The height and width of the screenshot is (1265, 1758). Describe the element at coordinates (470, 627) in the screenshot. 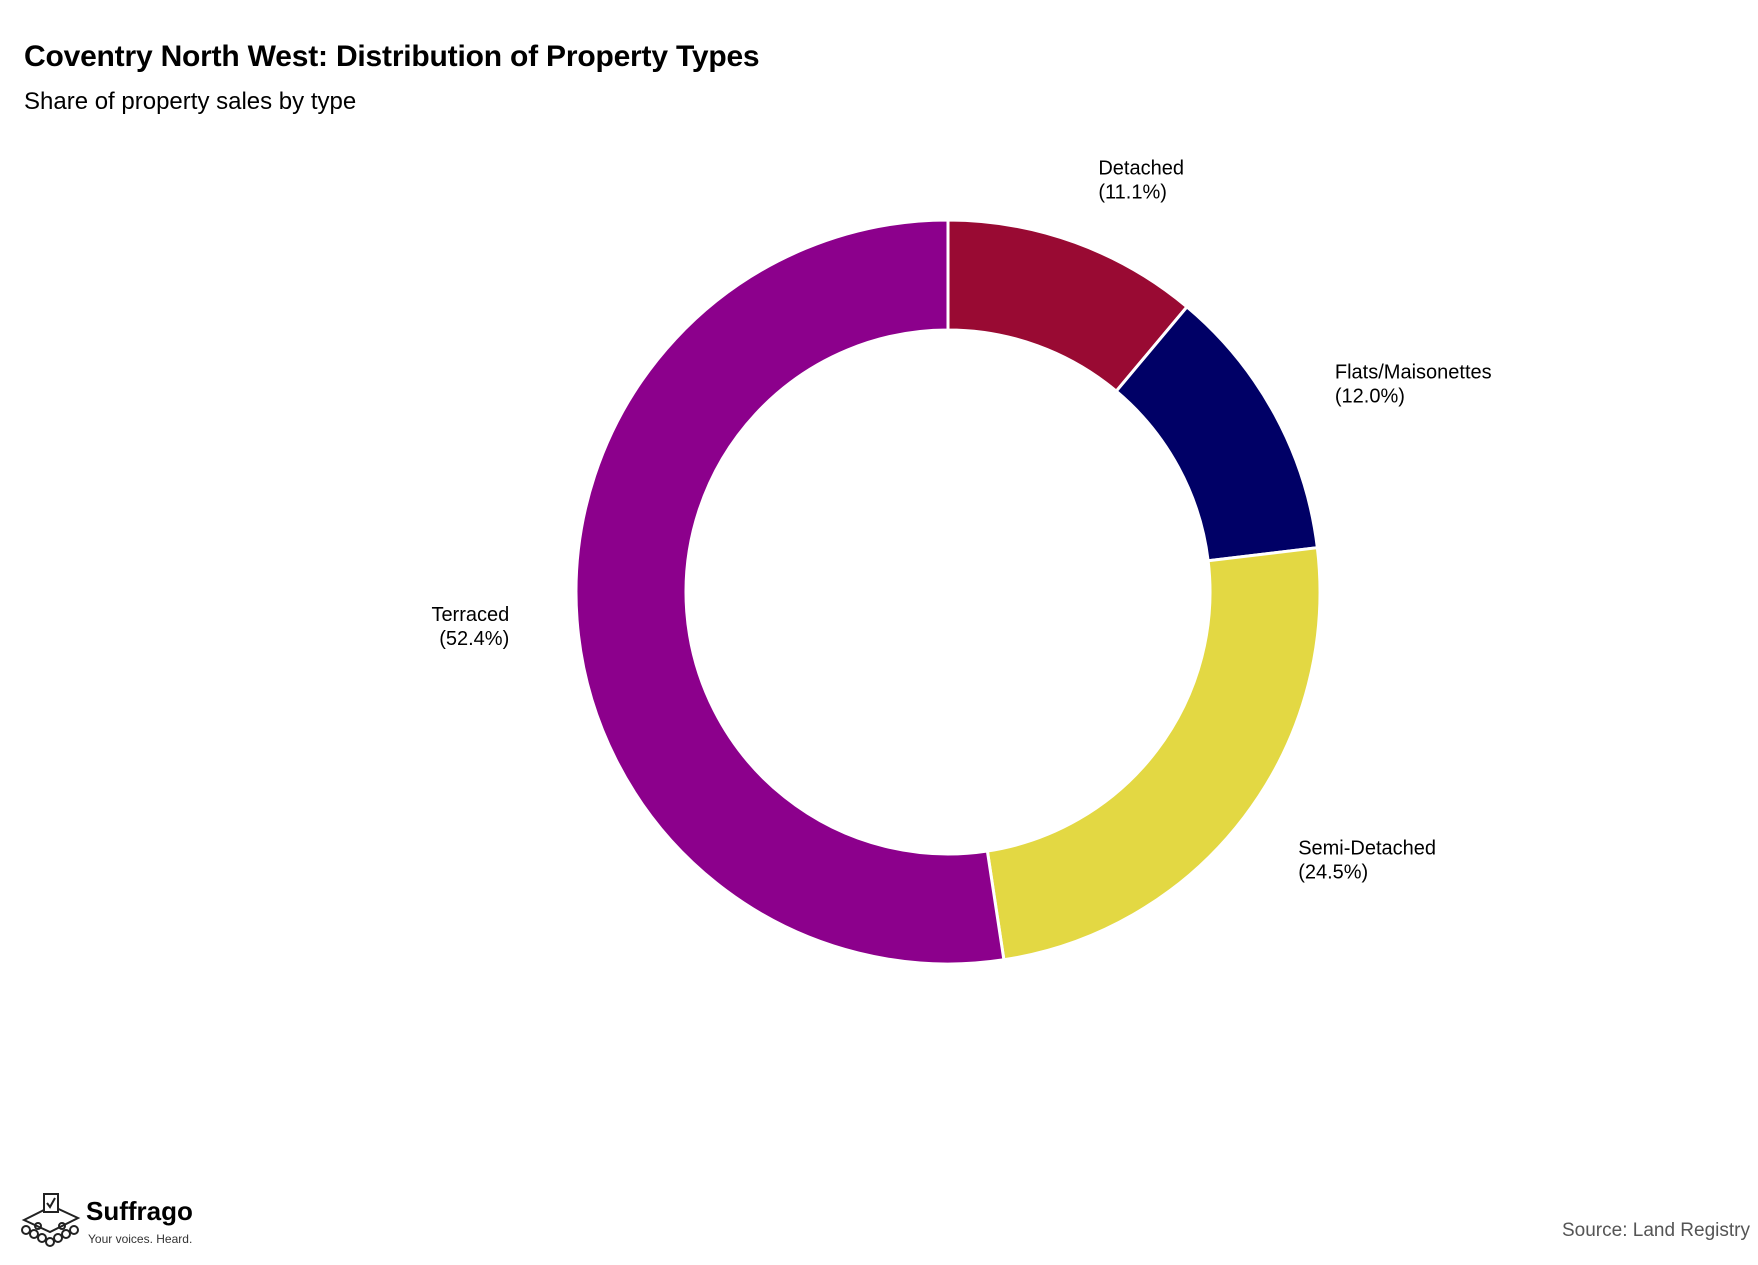

I see `slice-label-terraced: Terraced (52.4%)` at that location.